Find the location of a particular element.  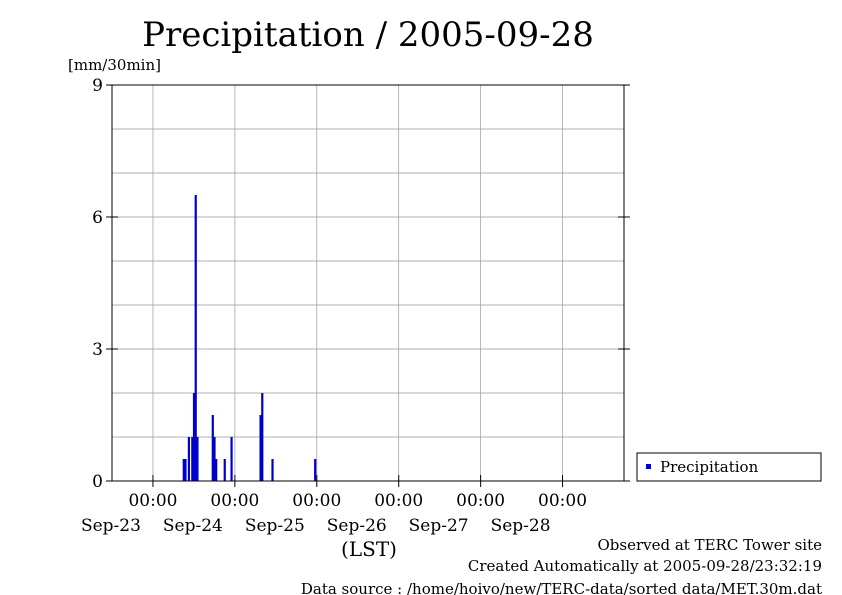

x-tick-date: Sep-28 is located at coordinates (521, 526).